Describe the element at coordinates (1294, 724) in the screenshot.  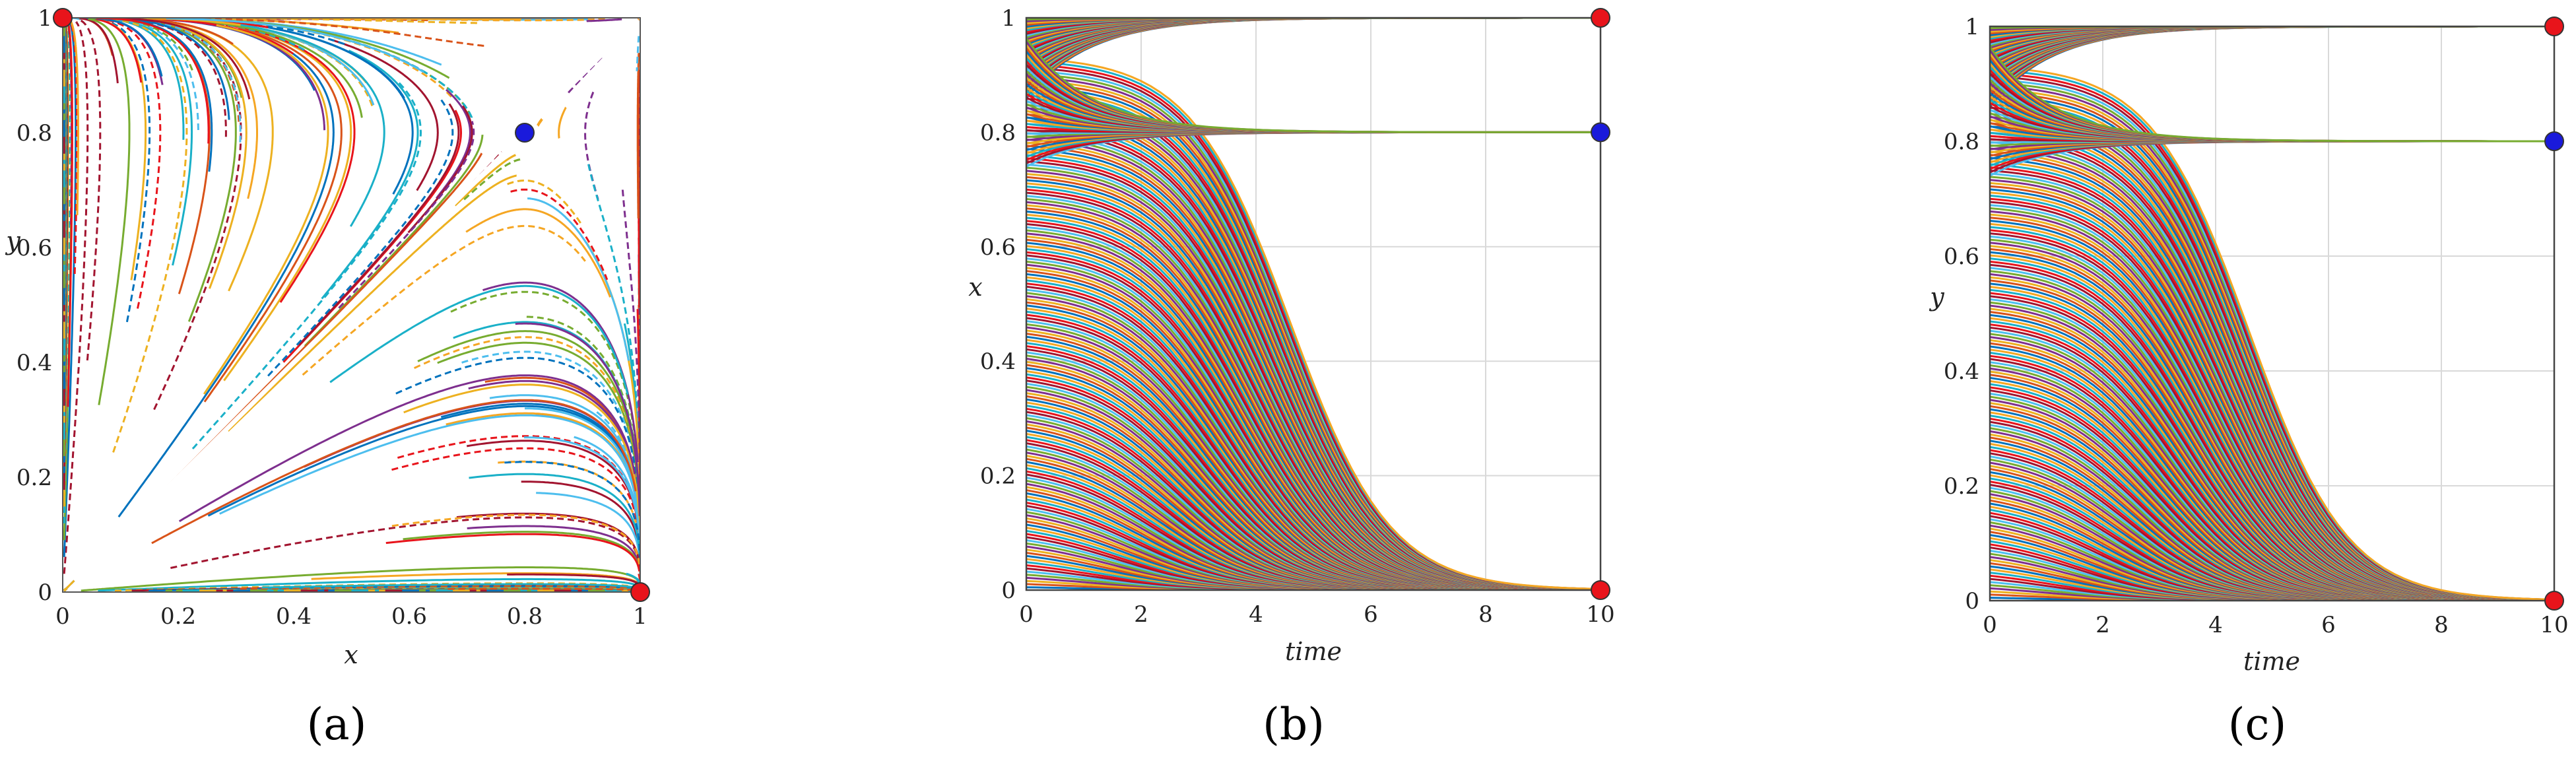
I see `panel-b-caption: (b)` at that location.